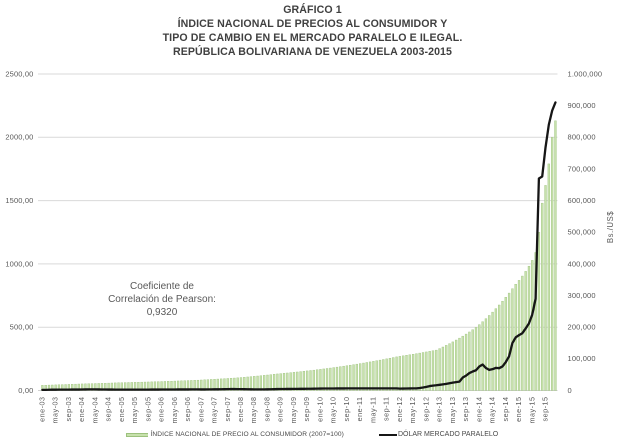  Describe the element at coordinates (582, 232) in the screenshot. I see `svg-text: 500,000` at that location.